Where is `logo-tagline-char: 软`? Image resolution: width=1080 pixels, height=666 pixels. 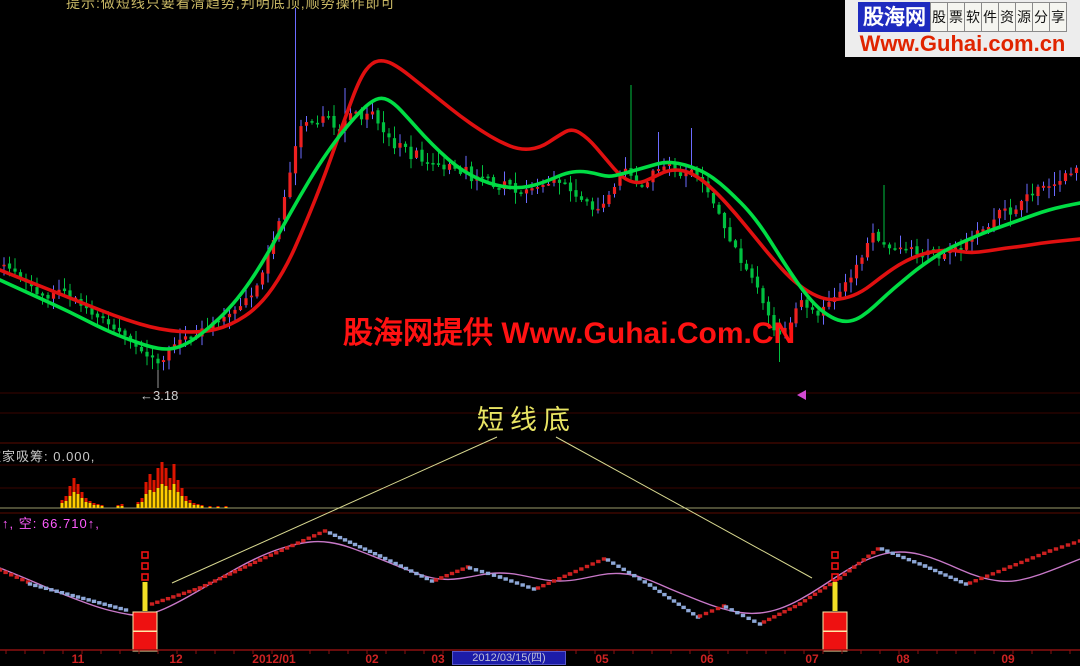 logo-tagline-char: 软 is located at coordinates (973, 17).